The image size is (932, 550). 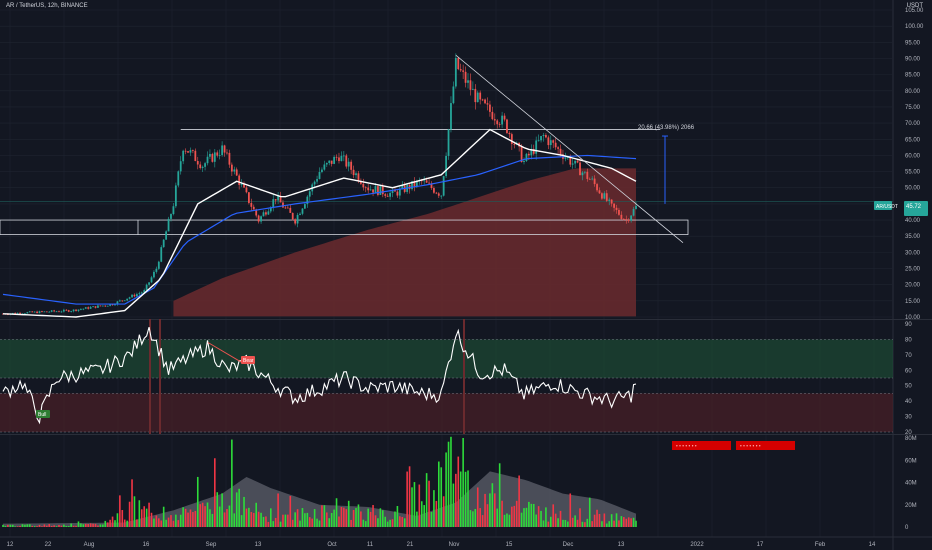 What do you see at coordinates (911, 506) in the screenshot?
I see `volume-axis-tick: 20M` at bounding box center [911, 506].